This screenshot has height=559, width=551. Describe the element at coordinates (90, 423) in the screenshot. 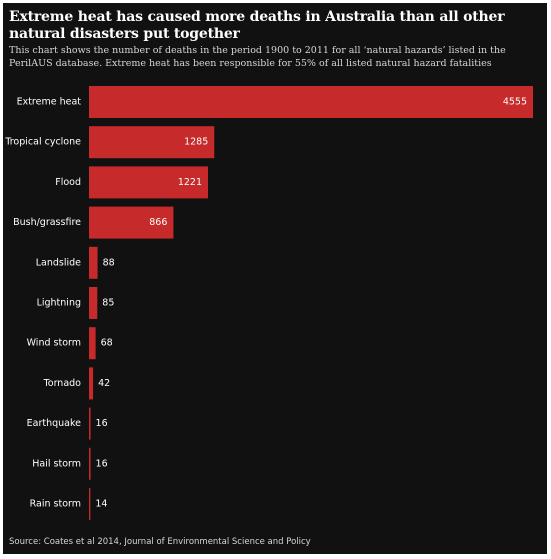

I see `bar-earthquake` at that location.